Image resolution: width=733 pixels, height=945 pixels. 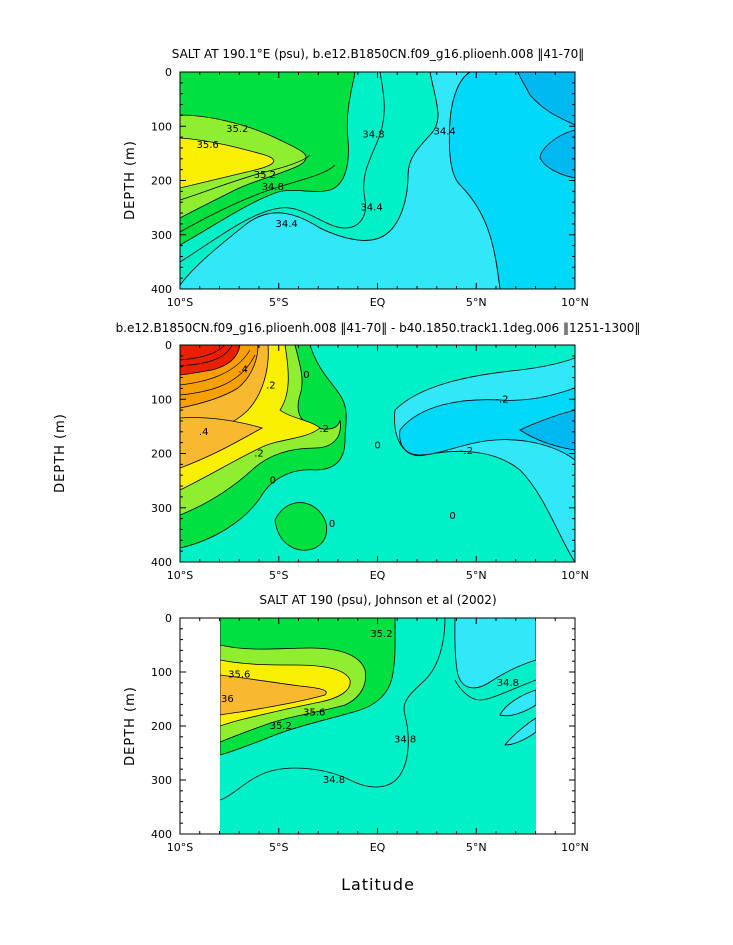 What do you see at coordinates (227, 163) in the screenshot?
I see `region-yellow` at bounding box center [227, 163].